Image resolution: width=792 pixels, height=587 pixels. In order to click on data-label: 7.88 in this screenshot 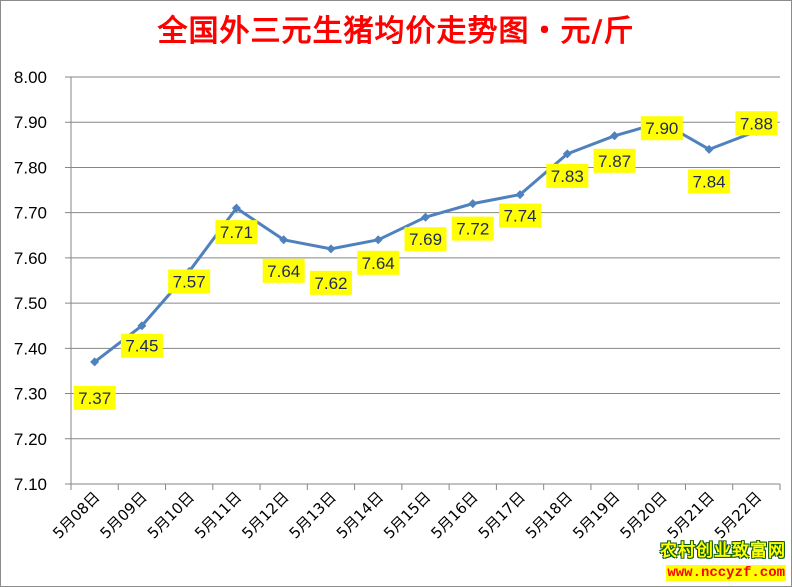, I will do `click(756, 123)`.